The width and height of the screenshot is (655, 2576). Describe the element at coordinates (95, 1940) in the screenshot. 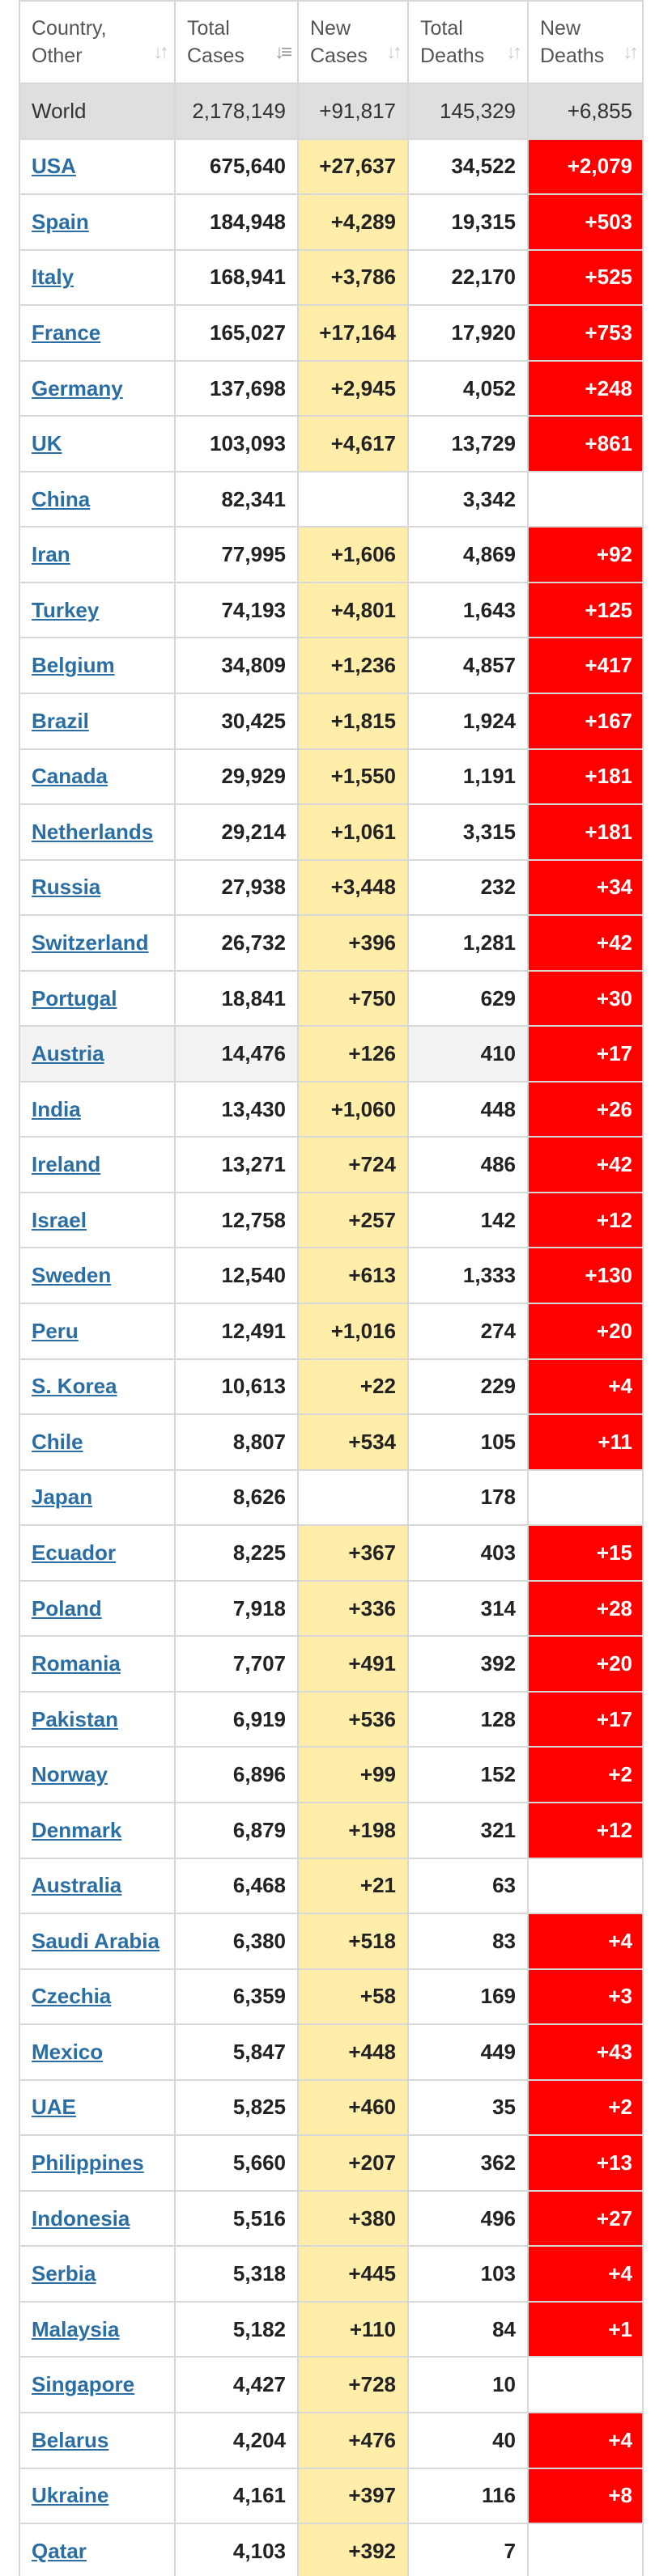

I see `country-link: Saudi Arabia` at that location.